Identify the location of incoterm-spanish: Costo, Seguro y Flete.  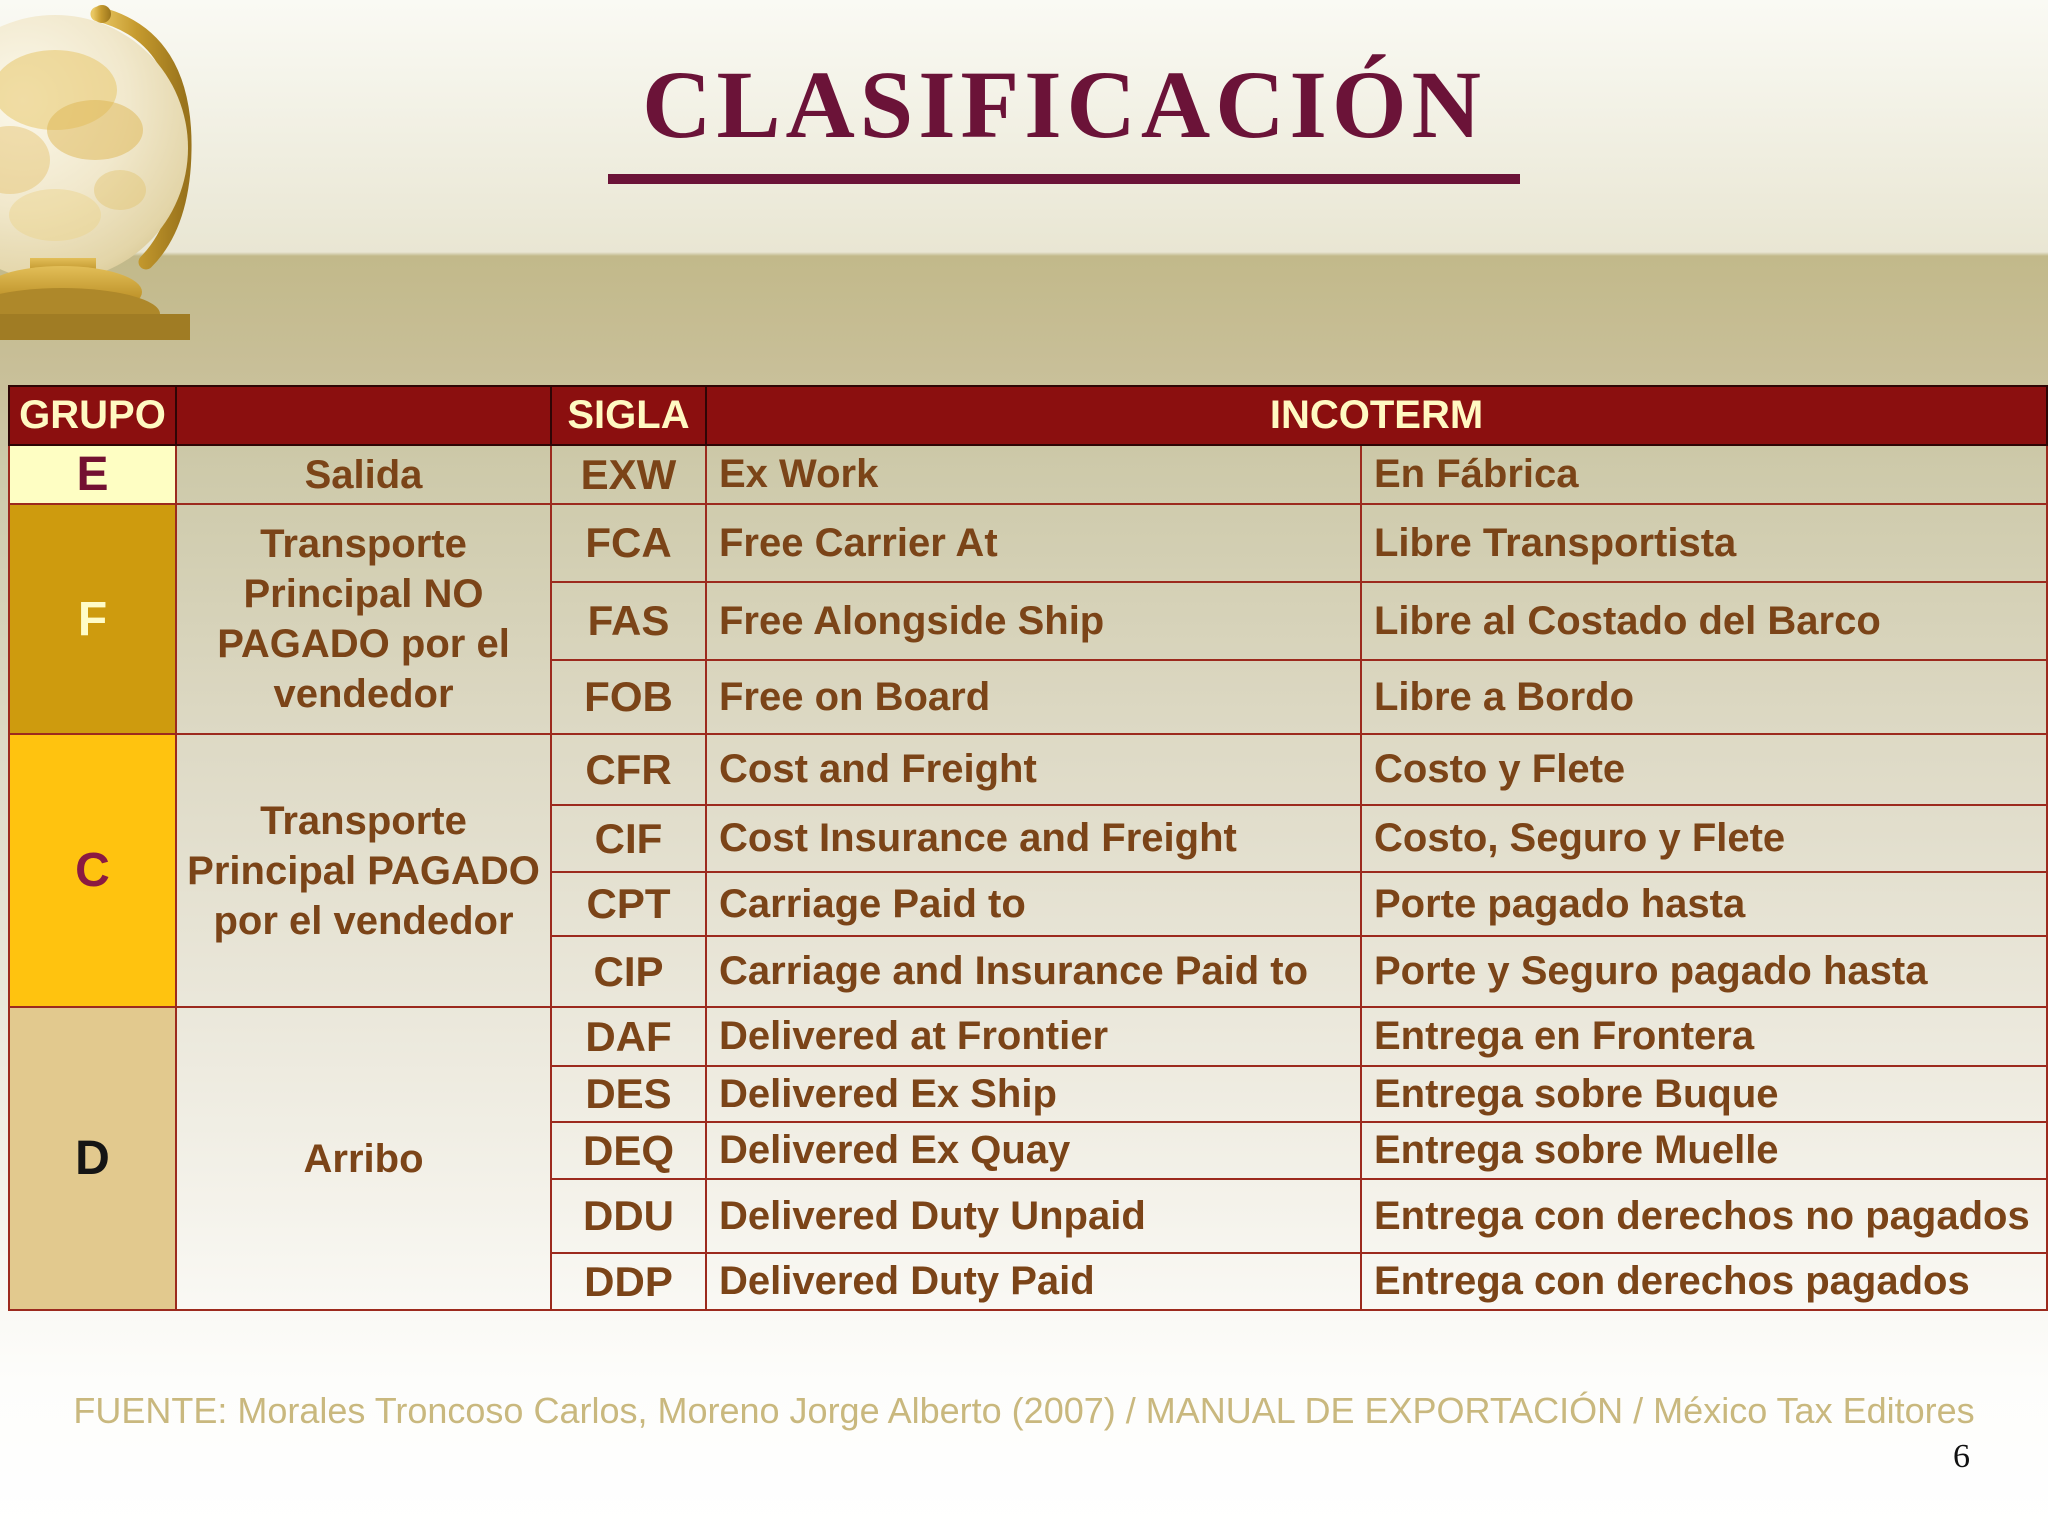
(1703, 838).